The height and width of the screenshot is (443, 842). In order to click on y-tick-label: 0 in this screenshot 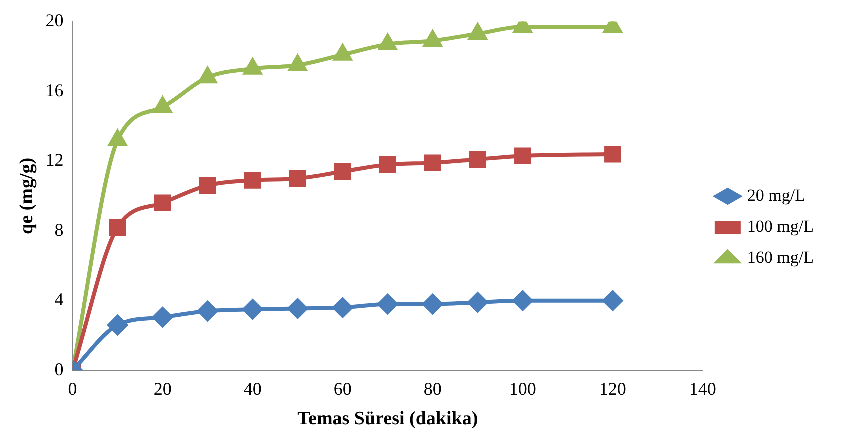, I will do `click(59, 369)`.